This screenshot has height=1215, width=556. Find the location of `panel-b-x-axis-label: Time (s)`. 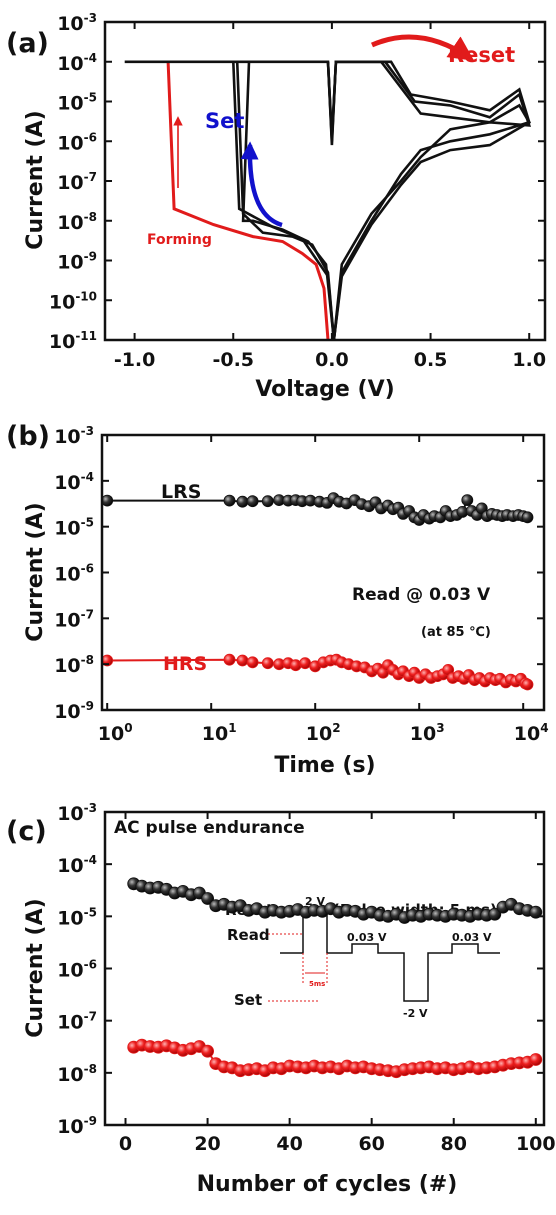

panel-b-x-axis-label: Time (s) is located at coordinates (324, 765).